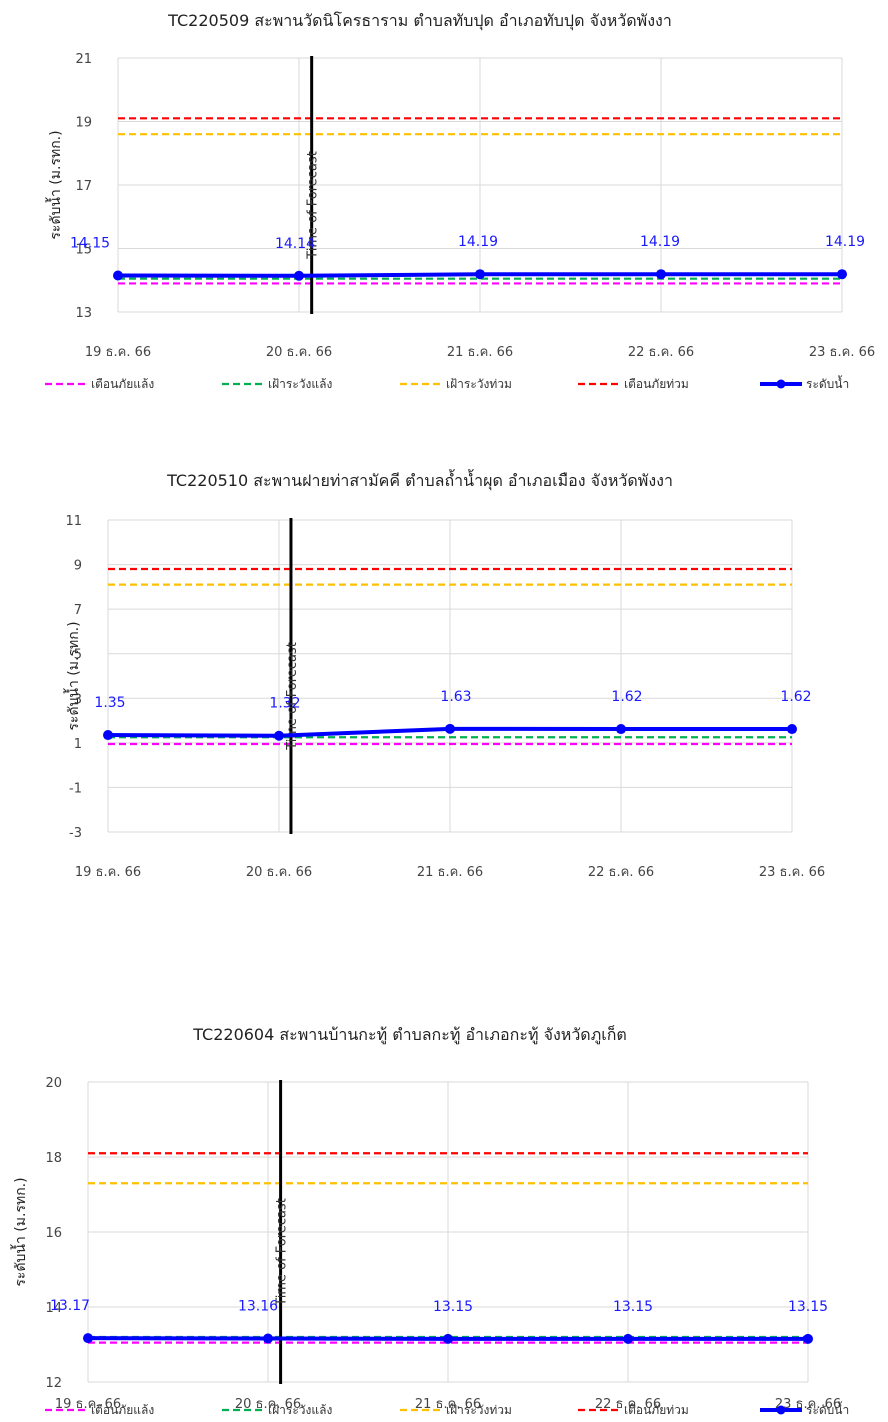 This screenshot has width=888, height=1422. Describe the element at coordinates (284, 704) in the screenshot. I see `data-label: 1.32` at that location.